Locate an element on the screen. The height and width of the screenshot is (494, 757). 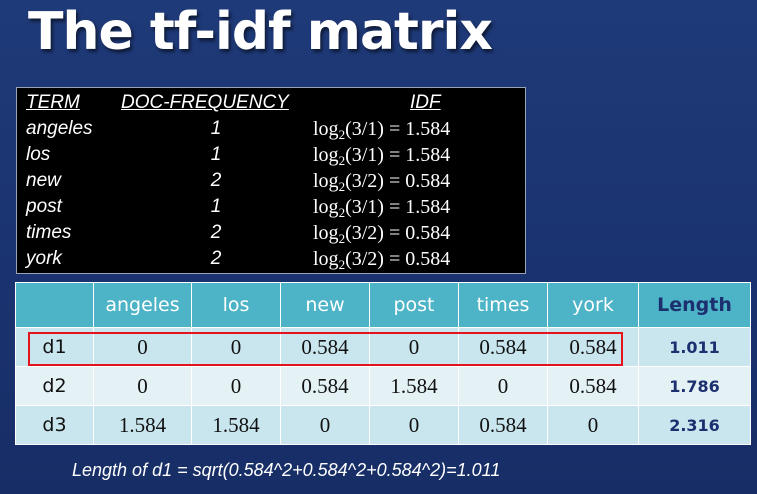
idf-header-row: TERM DOC-FREQUENCY IDF is located at coordinates (271, 104).